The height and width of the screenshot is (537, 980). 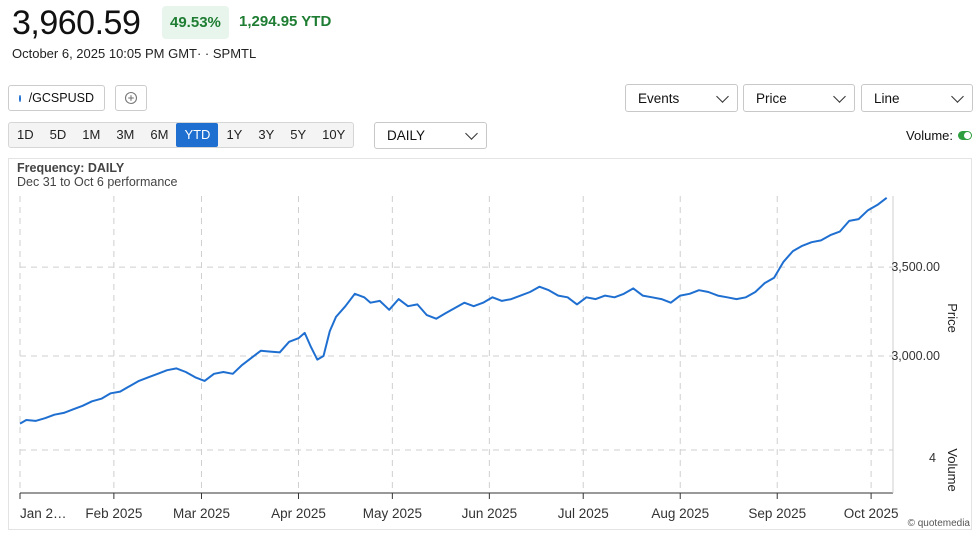 I want to click on volume-toggle: Volume:, so click(x=939, y=135).